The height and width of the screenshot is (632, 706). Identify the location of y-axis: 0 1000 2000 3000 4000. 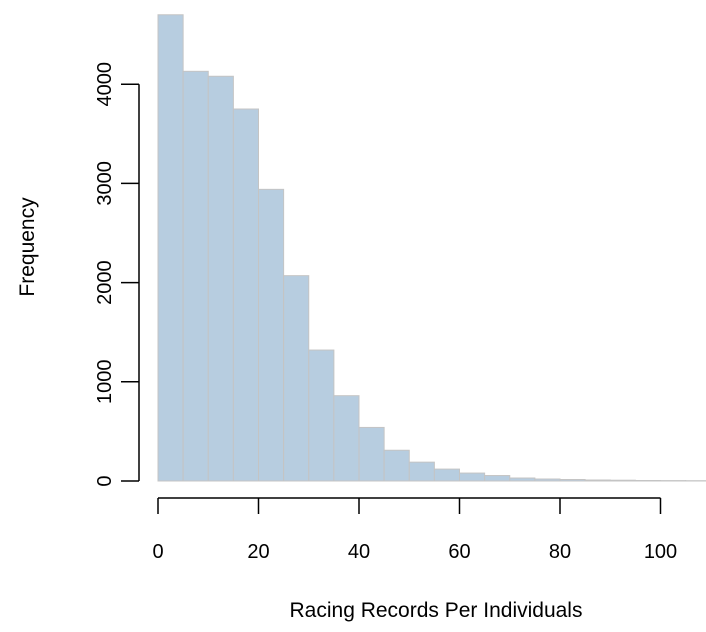
(117, 274).